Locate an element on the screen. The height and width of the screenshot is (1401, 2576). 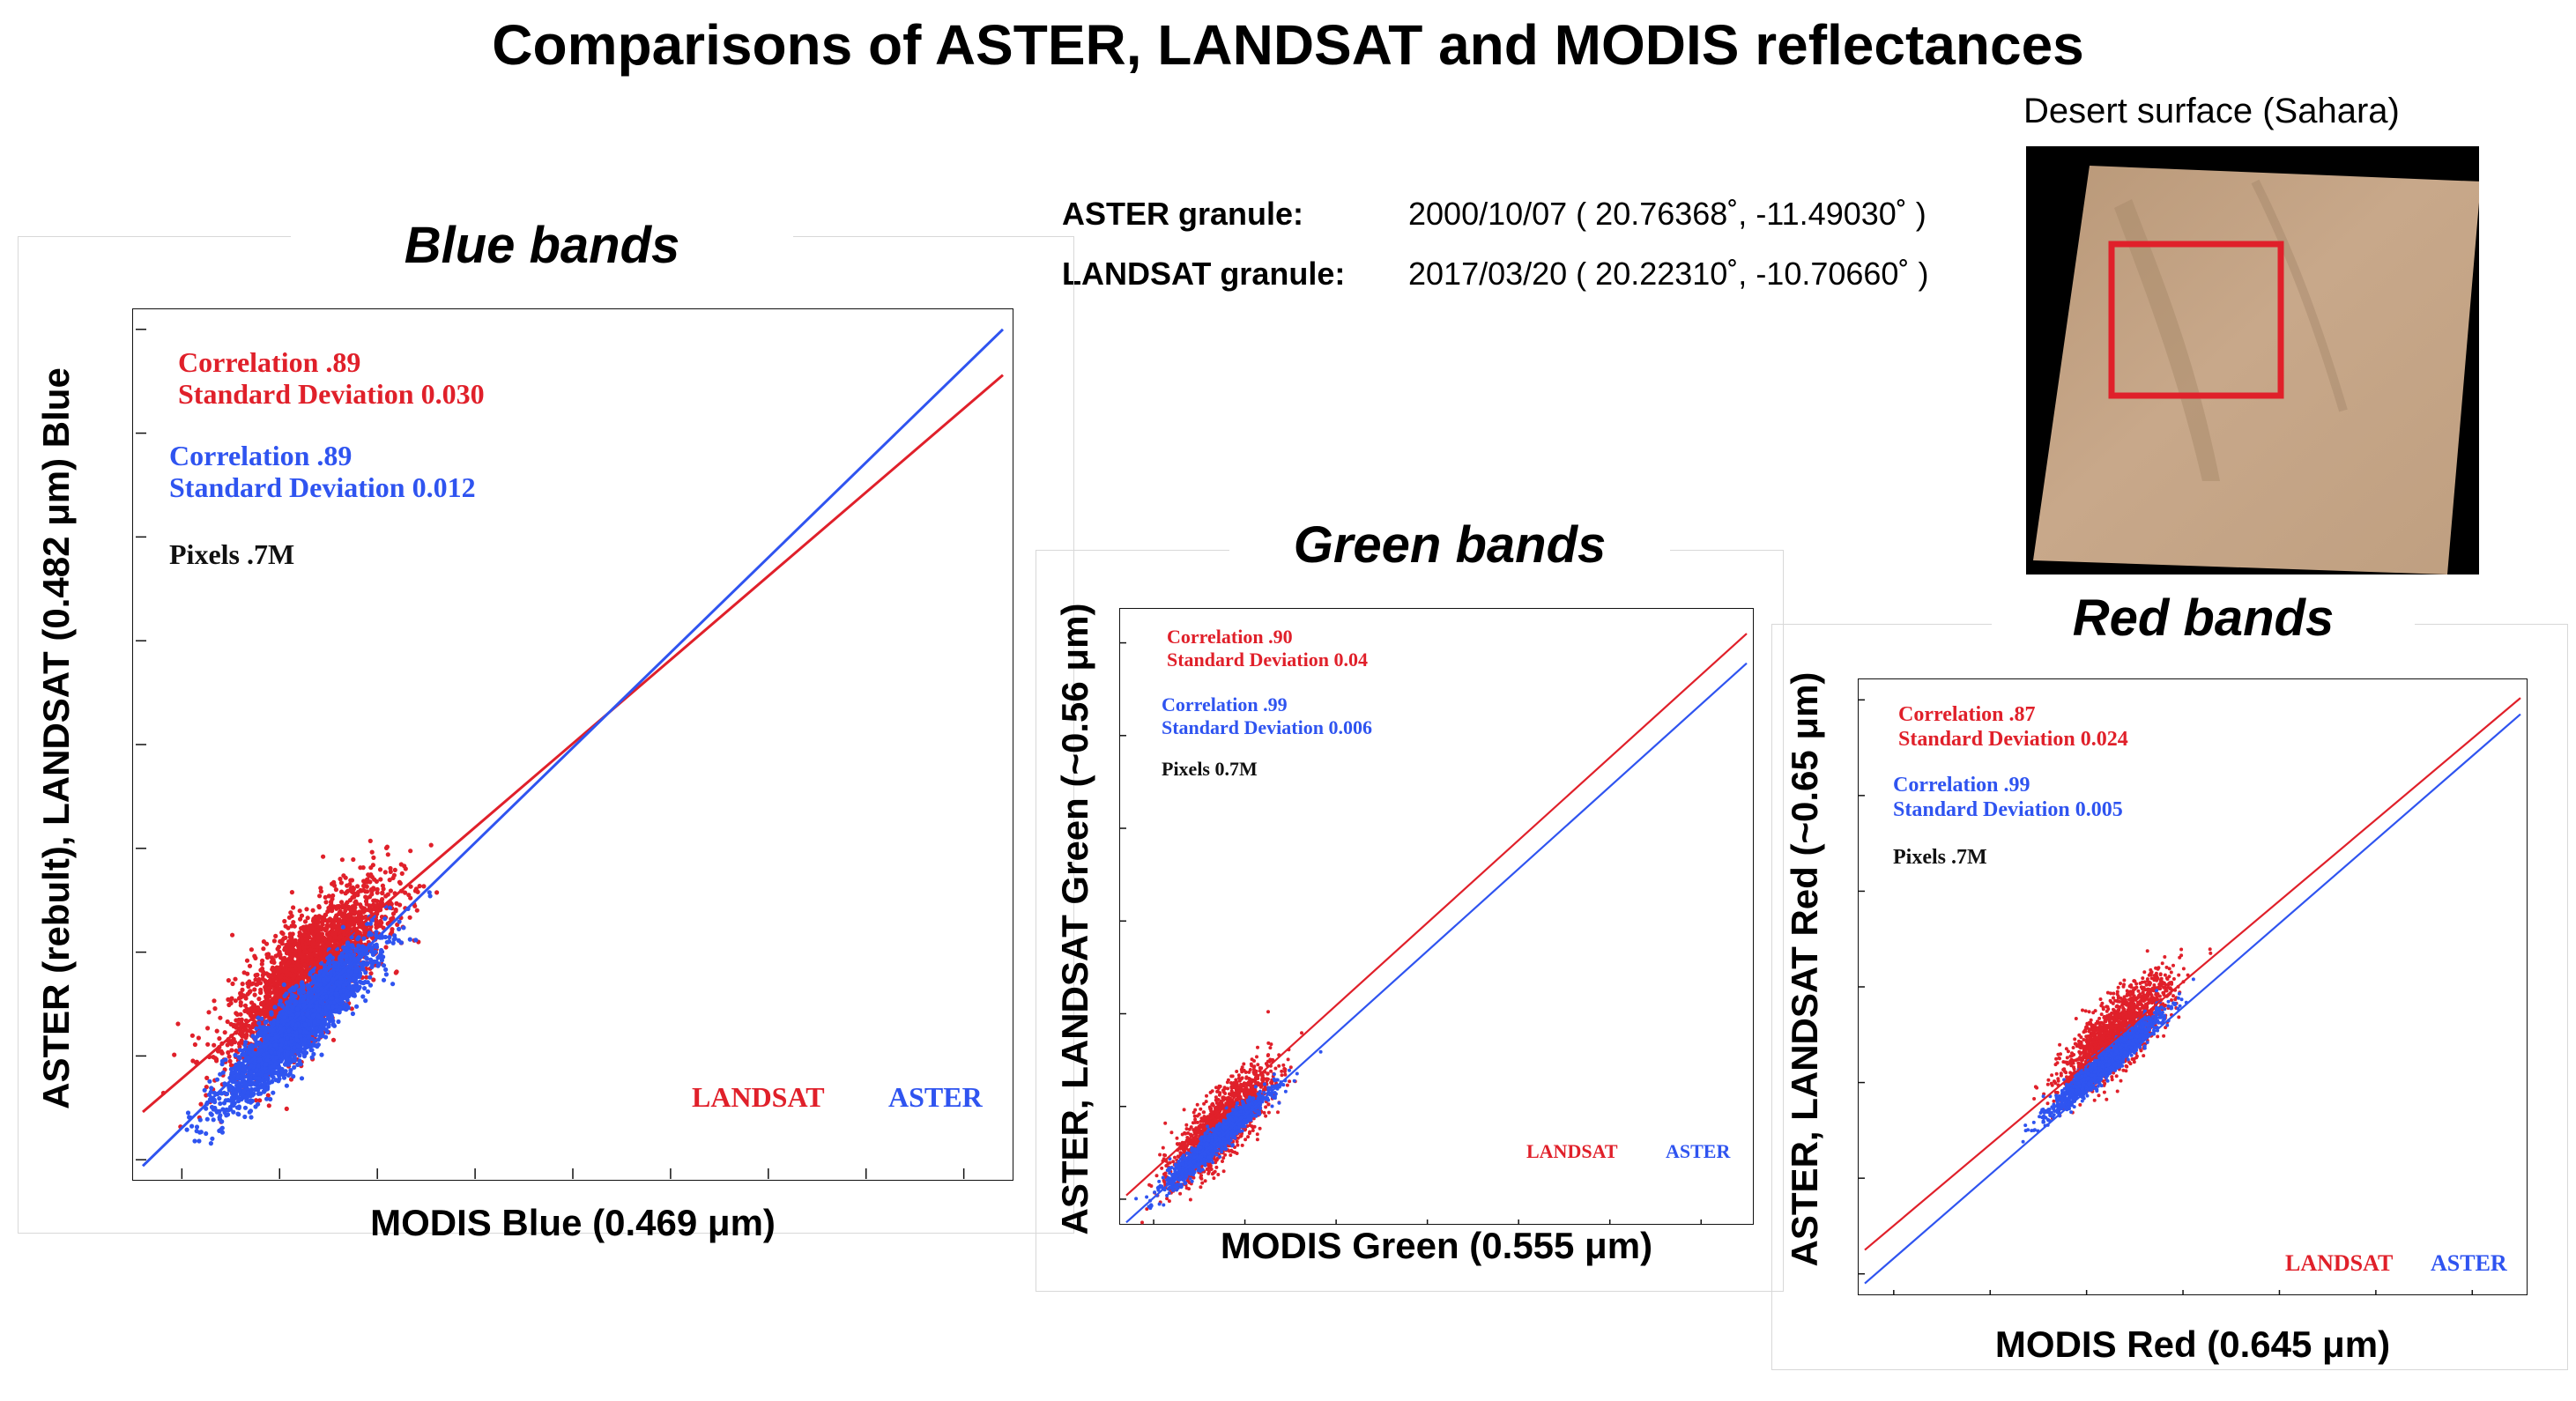
landsat-granule-value: 2017/03/20 ( 20.22310˚, -10.70660˚ ) is located at coordinates (1668, 274).